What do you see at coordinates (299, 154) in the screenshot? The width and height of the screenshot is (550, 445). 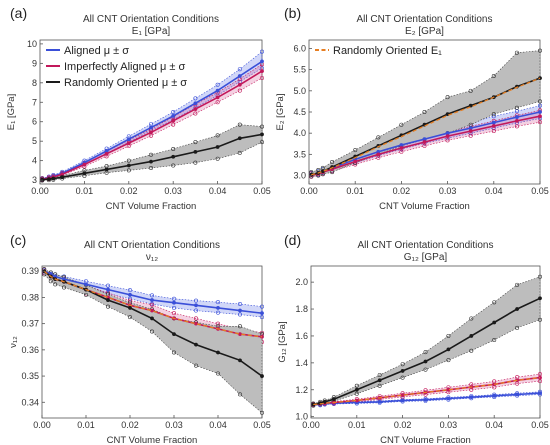 I see `y-tick-label: 3.5` at bounding box center [299, 154].